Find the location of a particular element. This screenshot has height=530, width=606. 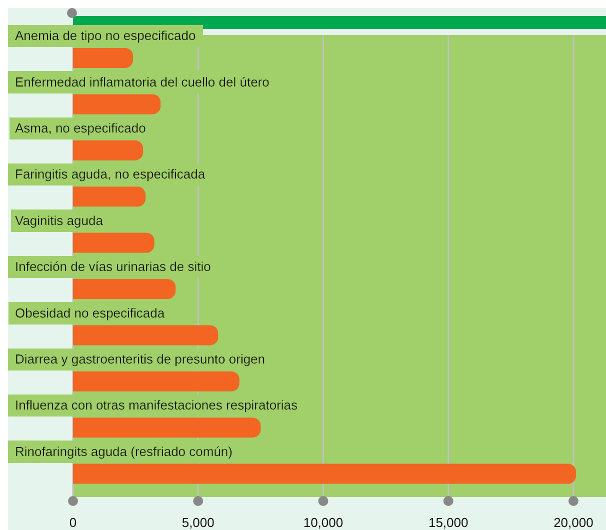

x-tick-label: 15,000 is located at coordinates (448, 522).